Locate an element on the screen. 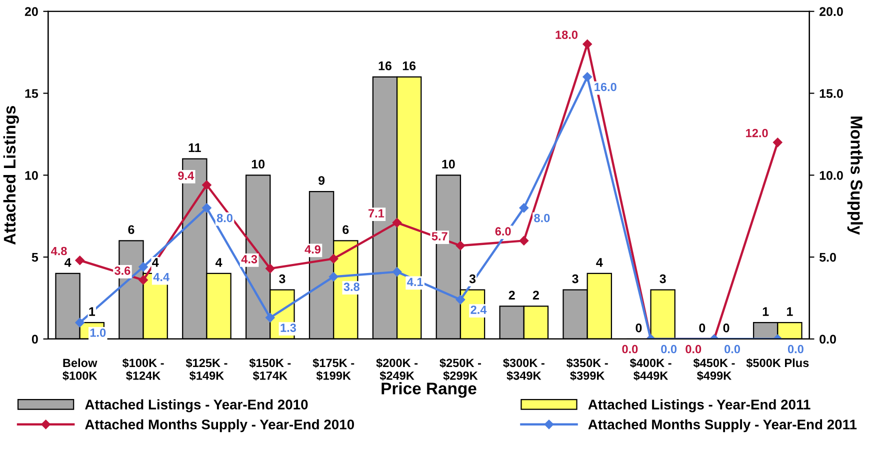  data-label: 3.6 is located at coordinates (122, 270).